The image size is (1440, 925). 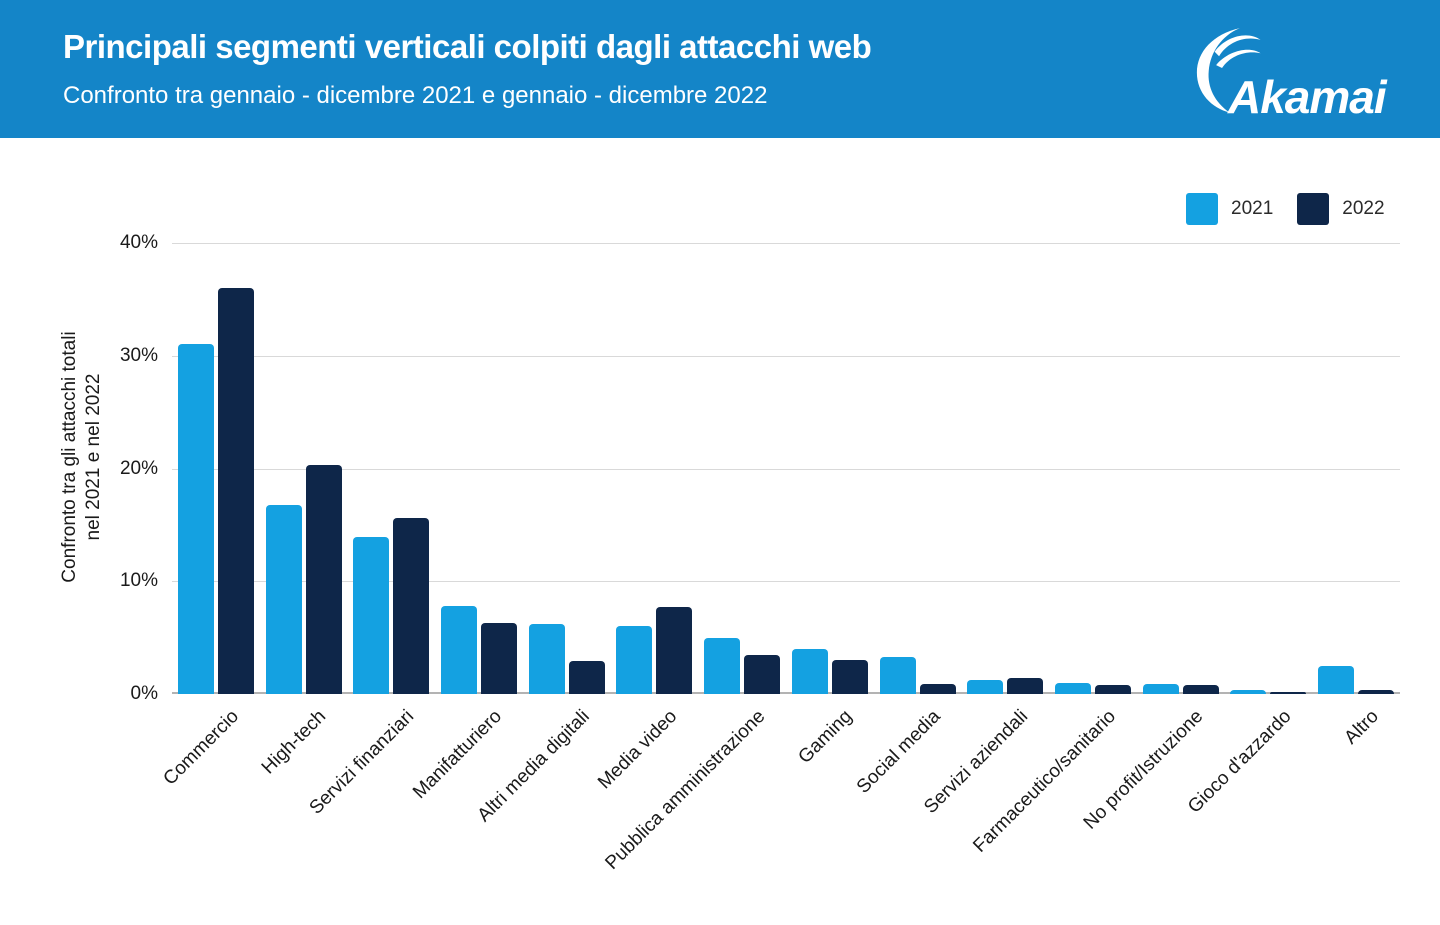 I want to click on y-tick-label: 30%, so click(x=138, y=355).